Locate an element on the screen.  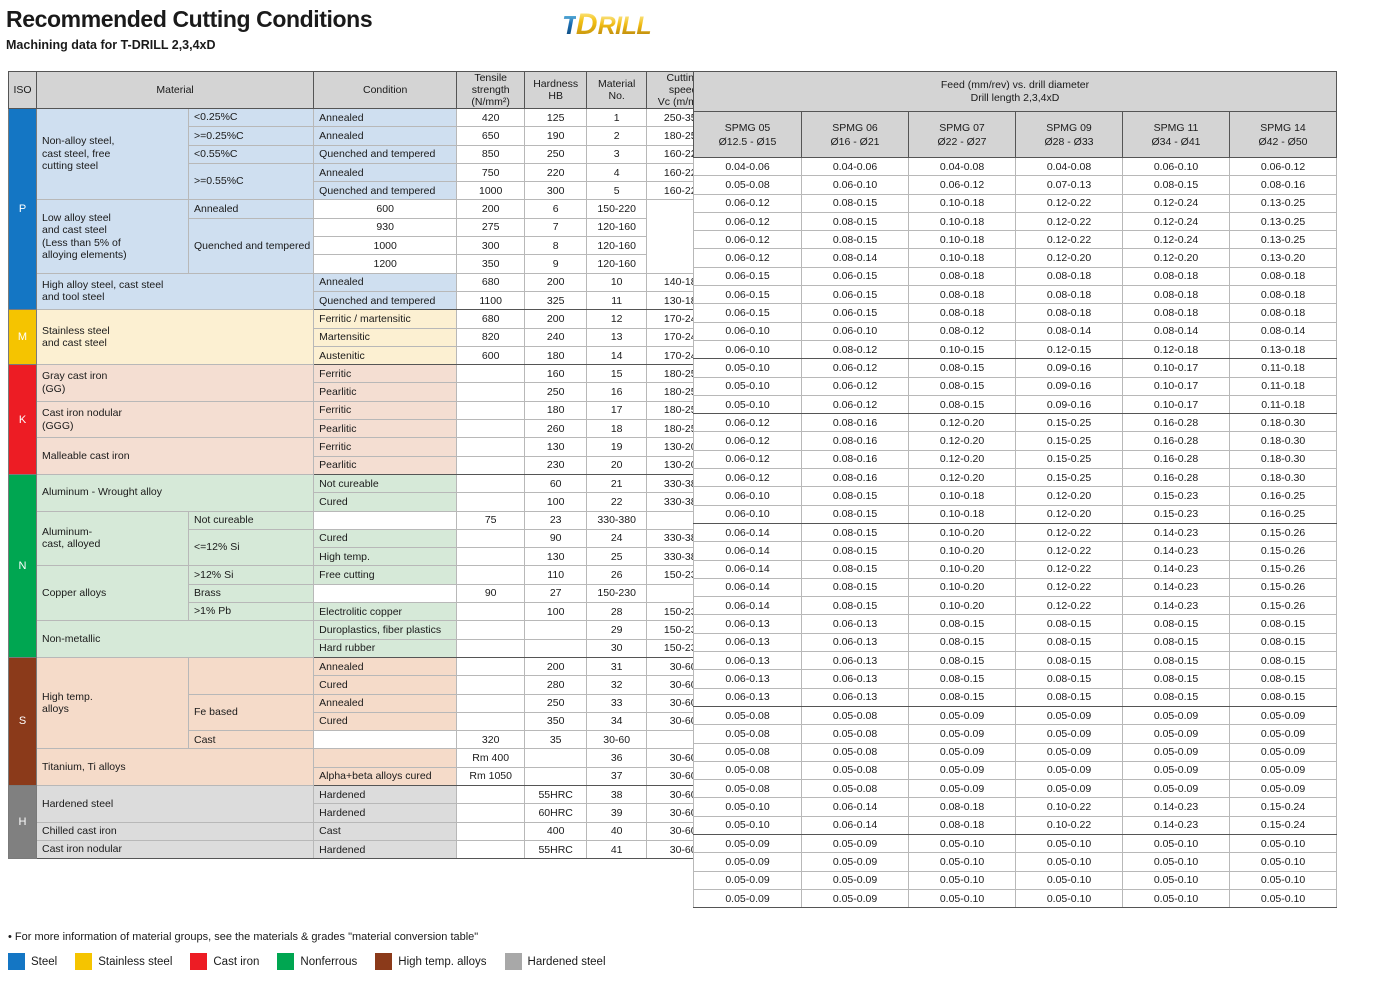
table-row: Brass 90 27 150-230 is located at coordinates (364, 593).